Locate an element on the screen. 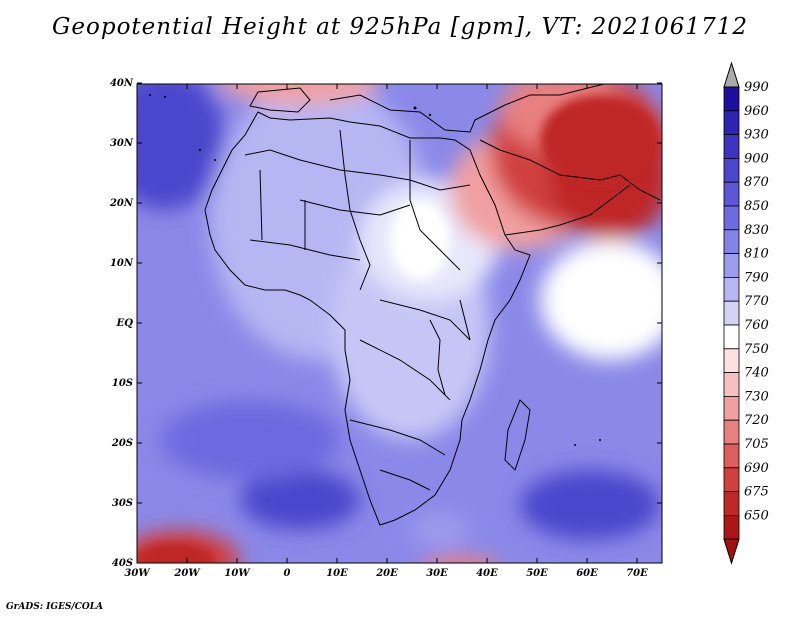 The height and width of the screenshot is (618, 800). colorbar-under-triangle is located at coordinates (731, 551).